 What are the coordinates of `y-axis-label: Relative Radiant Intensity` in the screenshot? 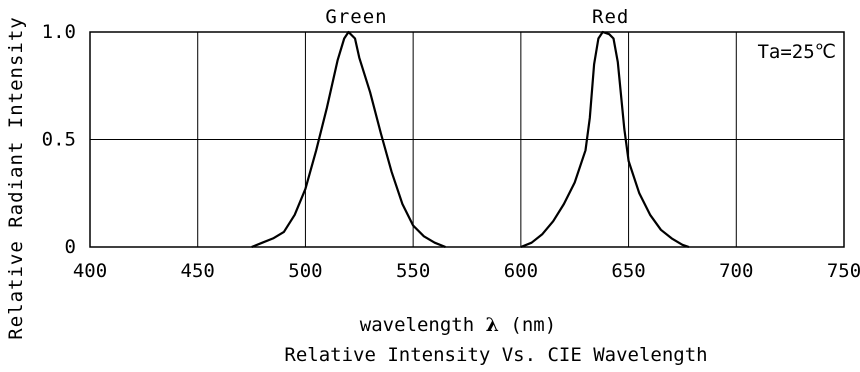 It's located at (16, 177).